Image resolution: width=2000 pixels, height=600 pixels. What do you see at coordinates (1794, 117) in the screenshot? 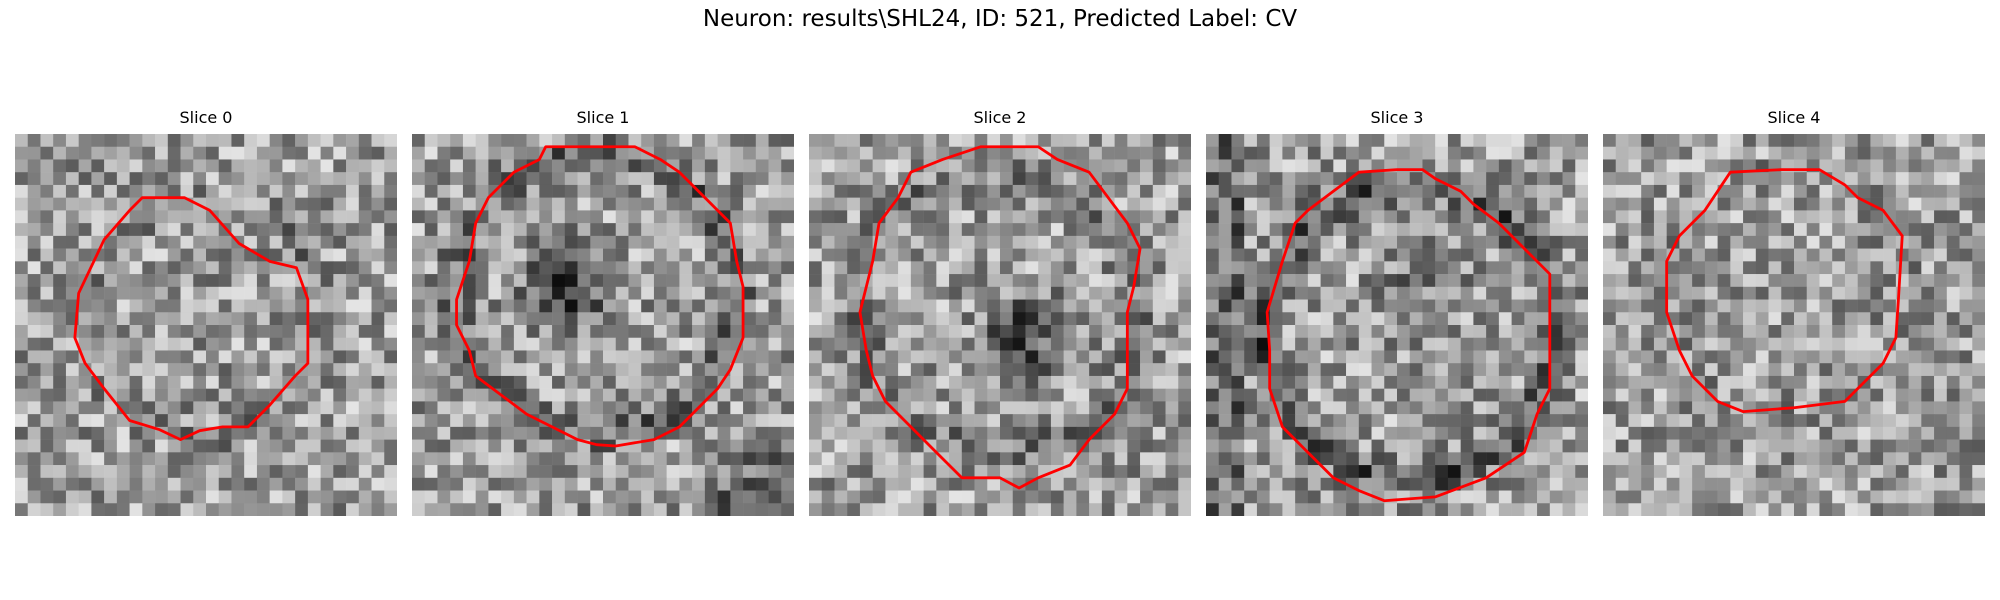
I see `slice-title-4: Slice 4` at bounding box center [1794, 117].